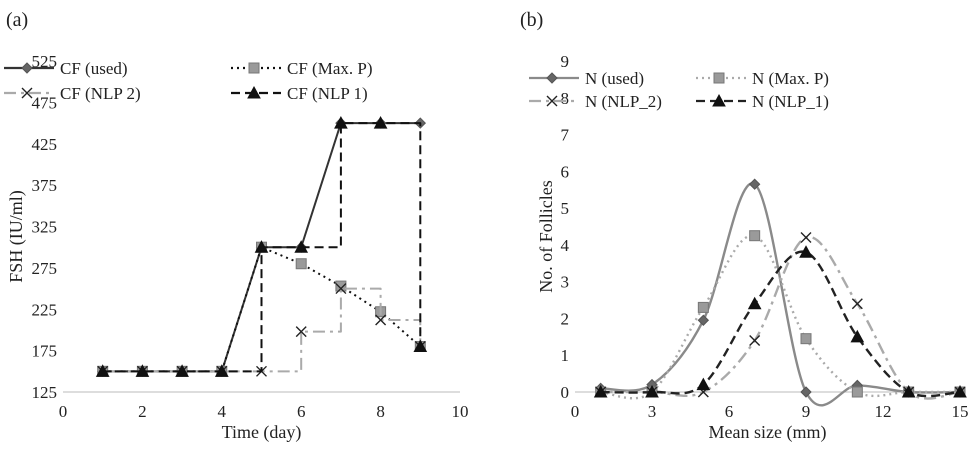  Describe the element at coordinates (883, 411) in the screenshot. I see `x-tick-label: 12` at that location.